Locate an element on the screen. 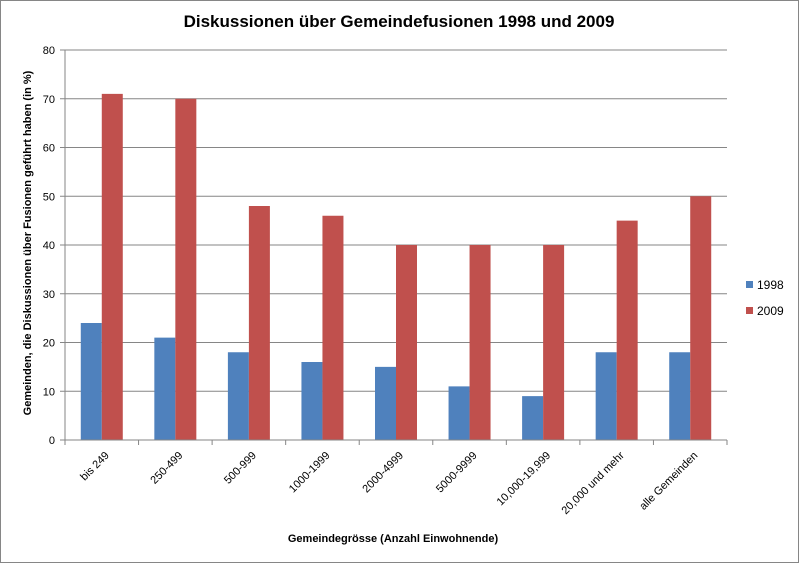 Image resolution: width=799 pixels, height=567 pixels. y-tick-label: 30 is located at coordinates (49, 295).